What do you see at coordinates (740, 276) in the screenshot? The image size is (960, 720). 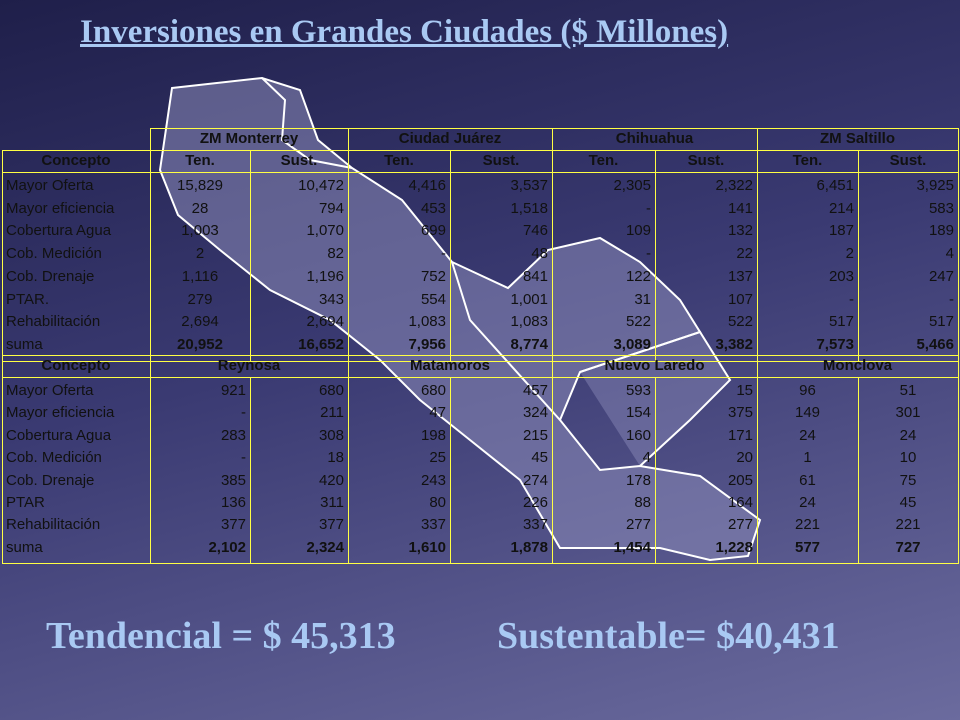 I see `table-cell: 137` at bounding box center [740, 276].